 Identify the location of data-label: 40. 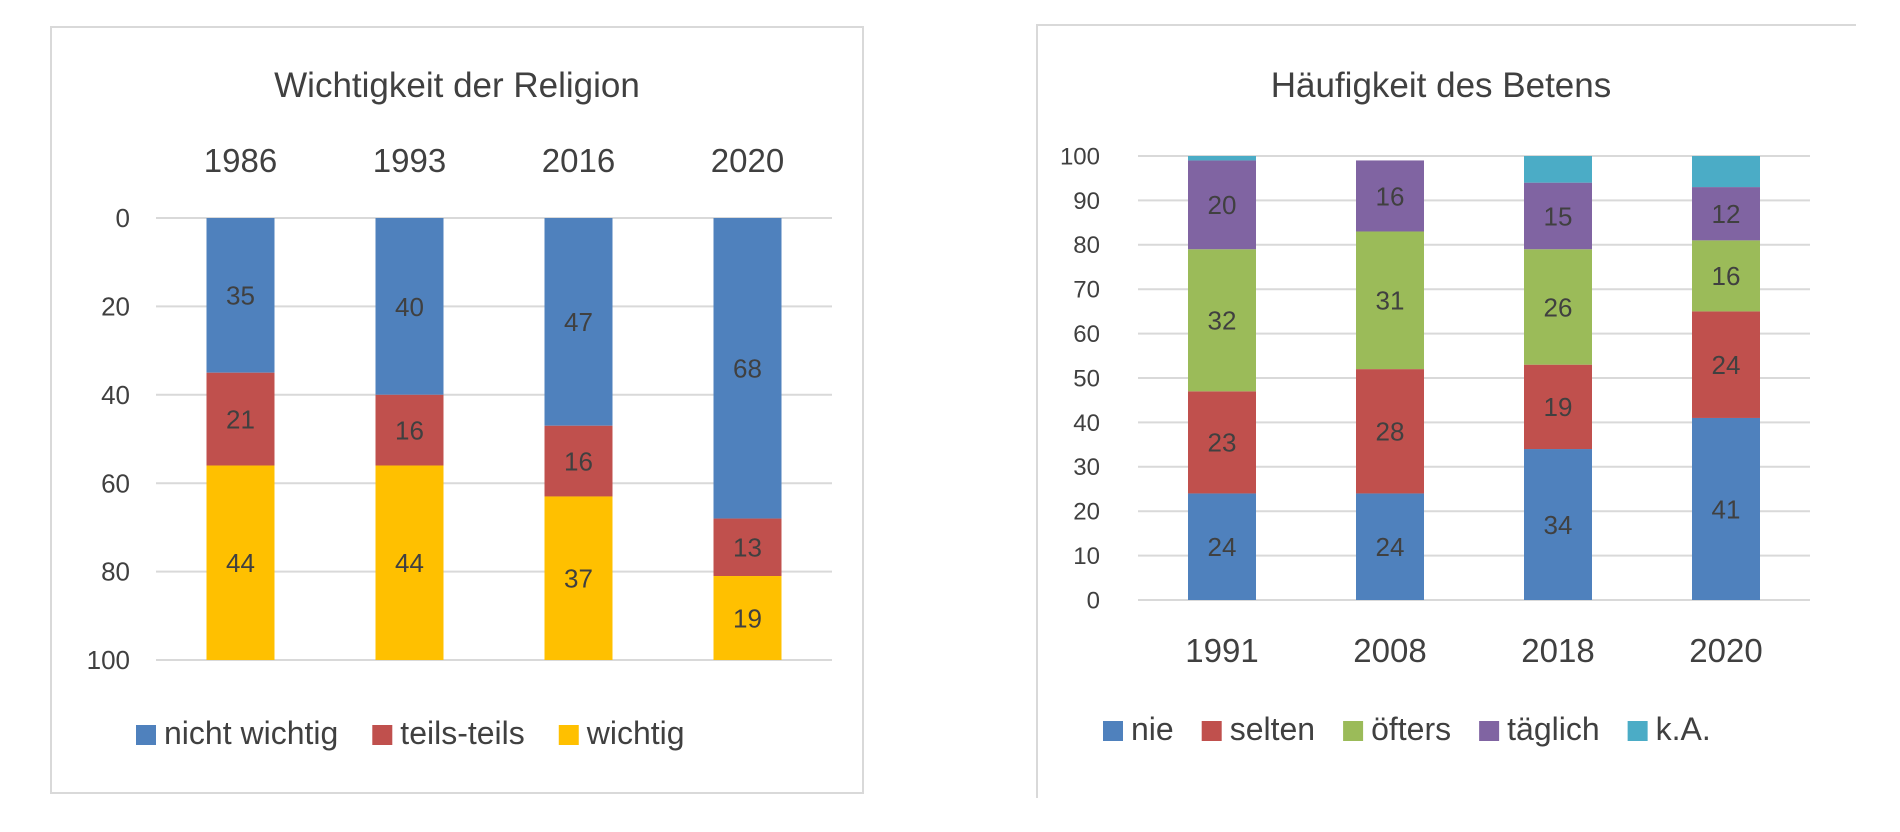
(409, 307).